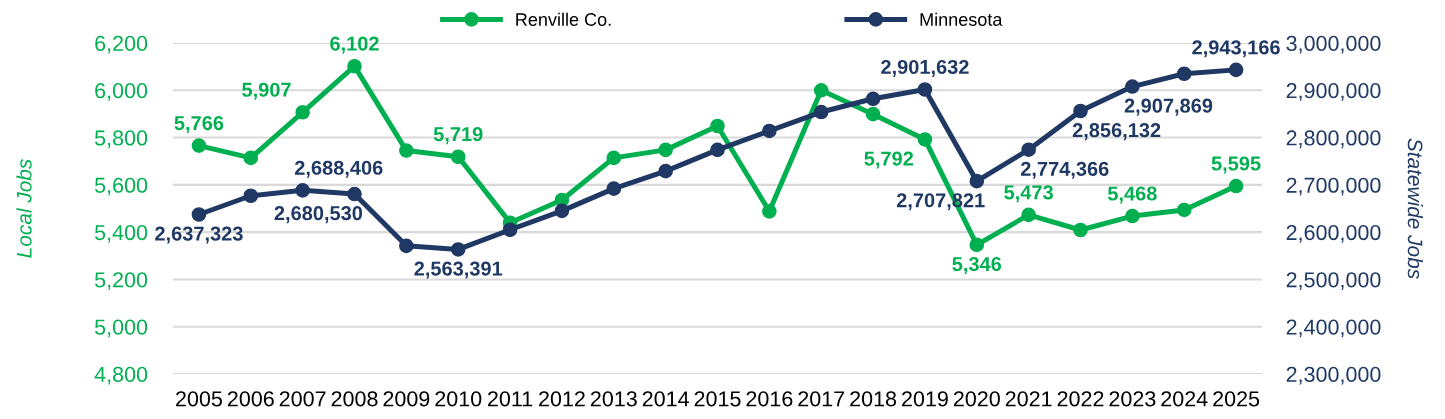  What do you see at coordinates (1333, 92) in the screenshot?
I see `y2-tick-label: 2,900,000` at bounding box center [1333, 92].